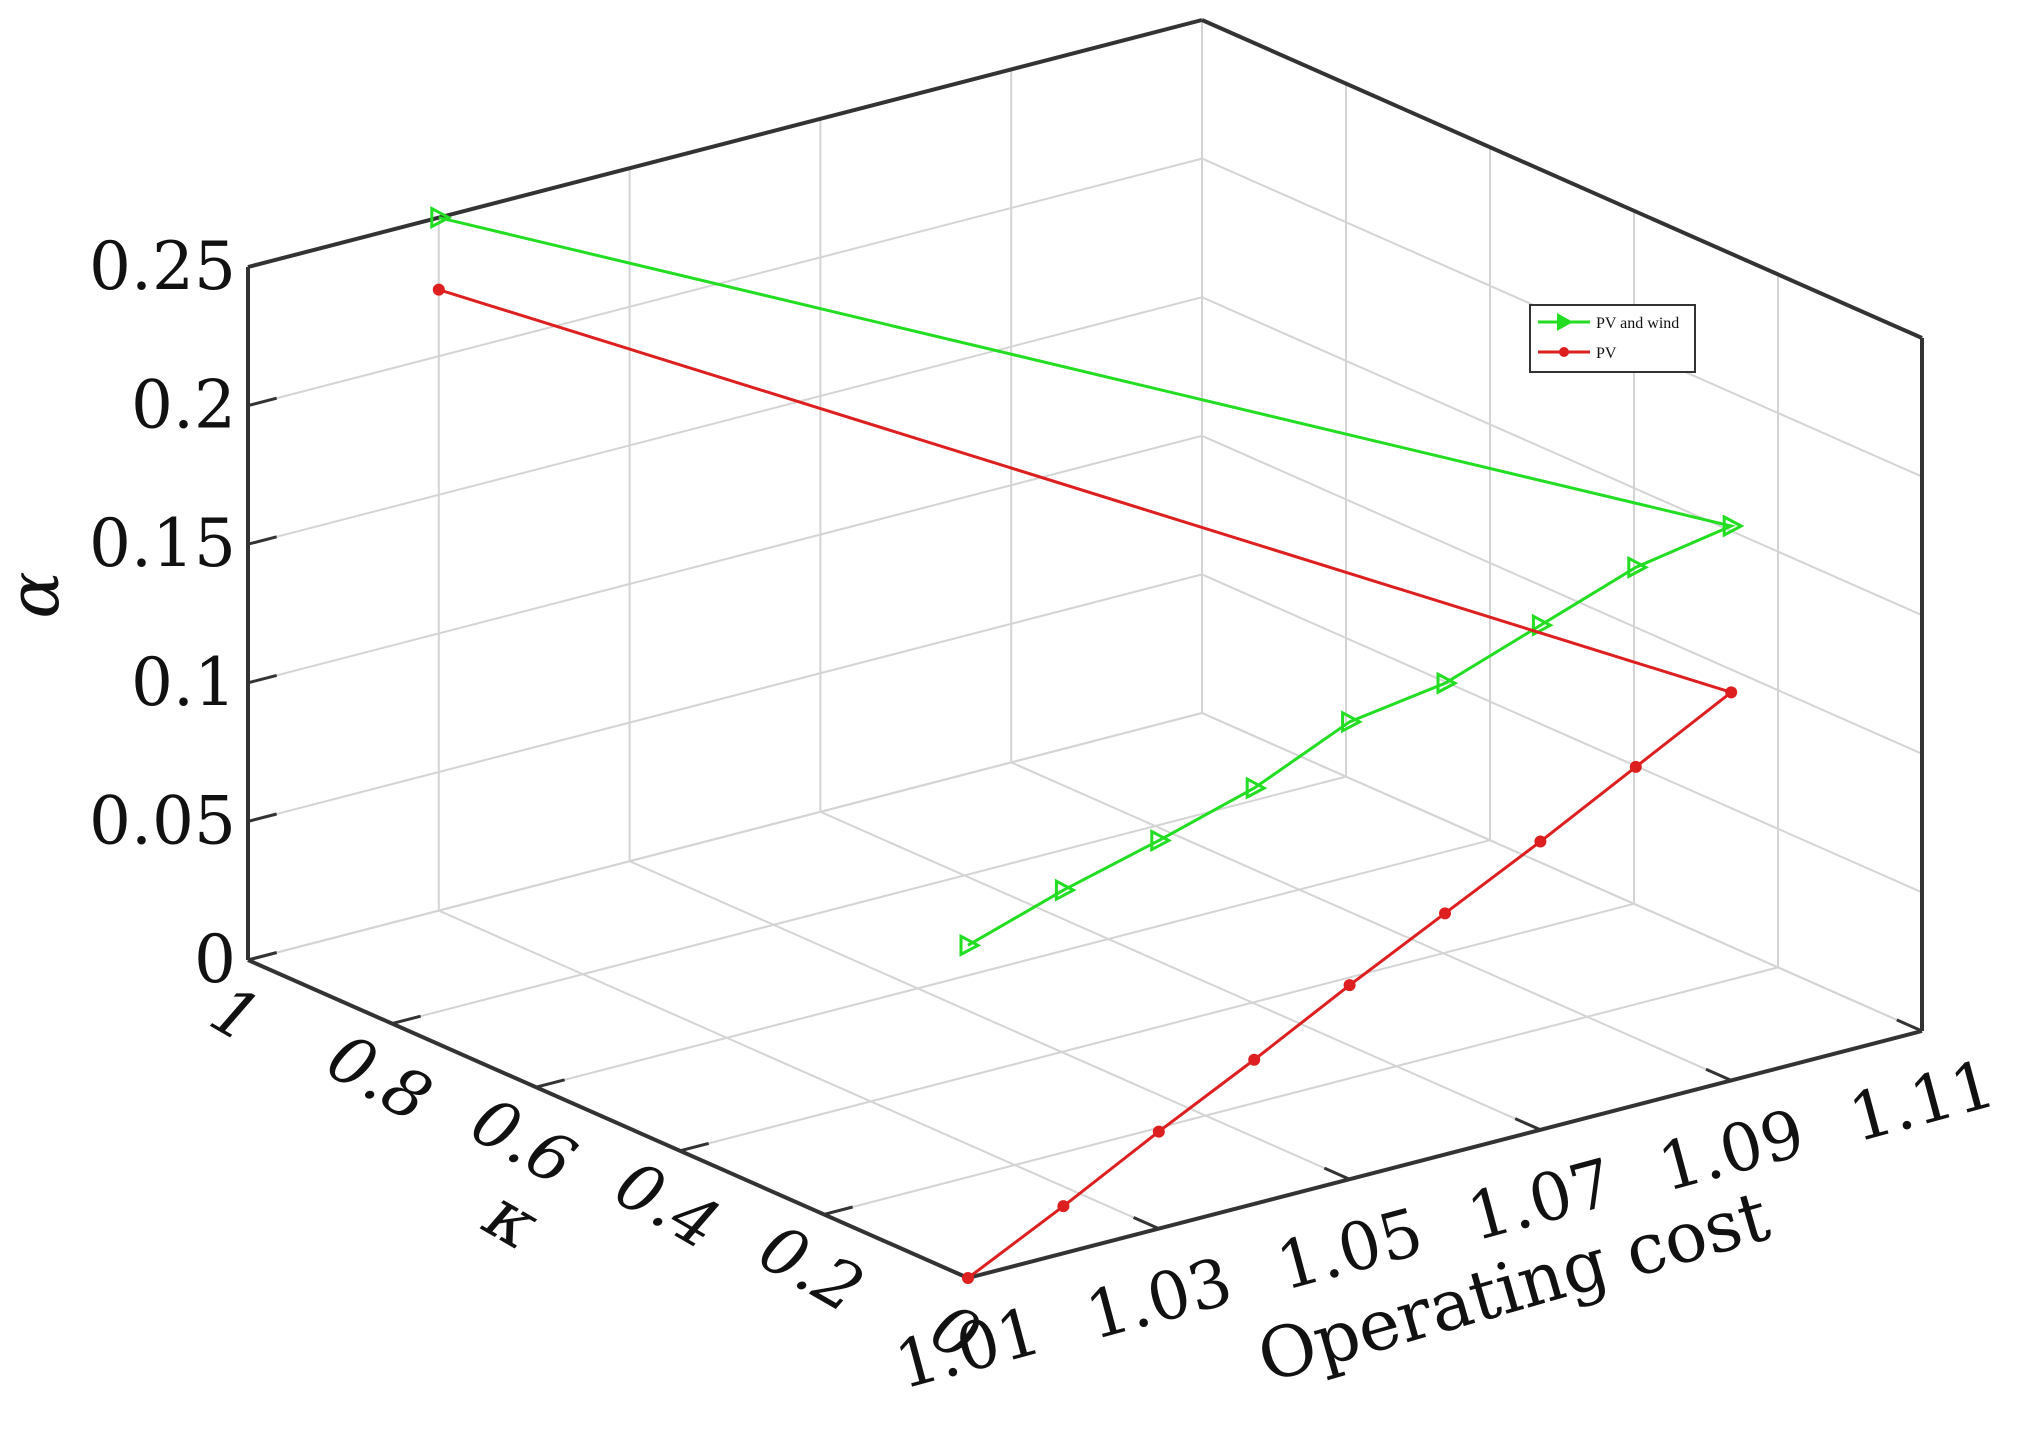 The image size is (2021, 1449). What do you see at coordinates (1562, 179) in the screenshot?
I see `box-edge-top-side` at bounding box center [1562, 179].